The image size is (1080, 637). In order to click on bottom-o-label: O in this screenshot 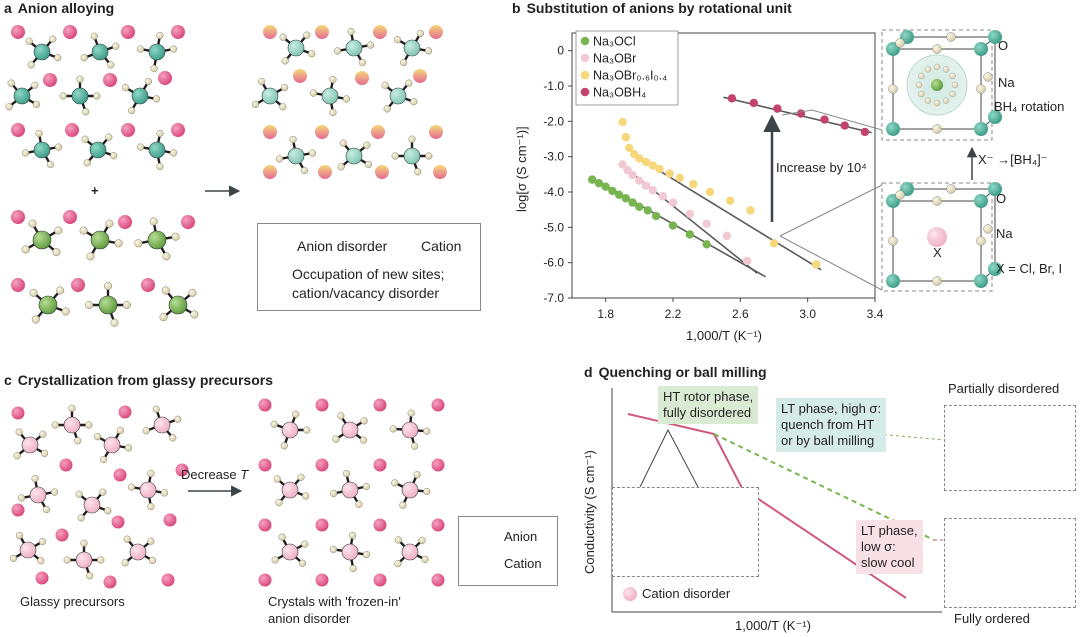, I will do `click(1001, 198)`.